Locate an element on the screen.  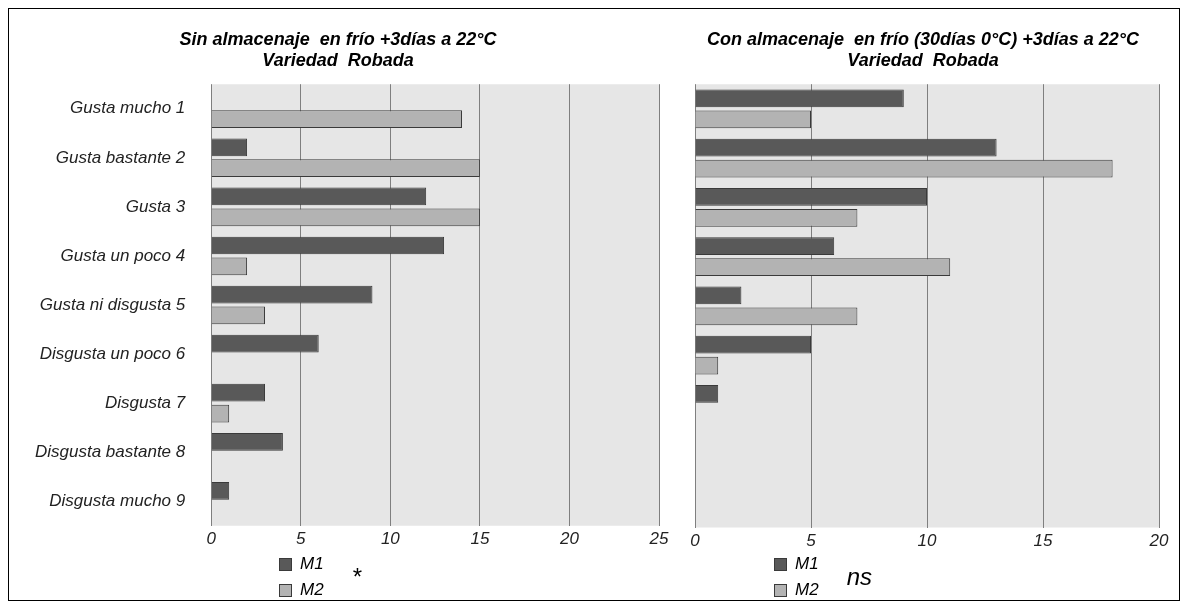
y-tick-label: Disgusta bastante 8 is located at coordinates (110, 451).